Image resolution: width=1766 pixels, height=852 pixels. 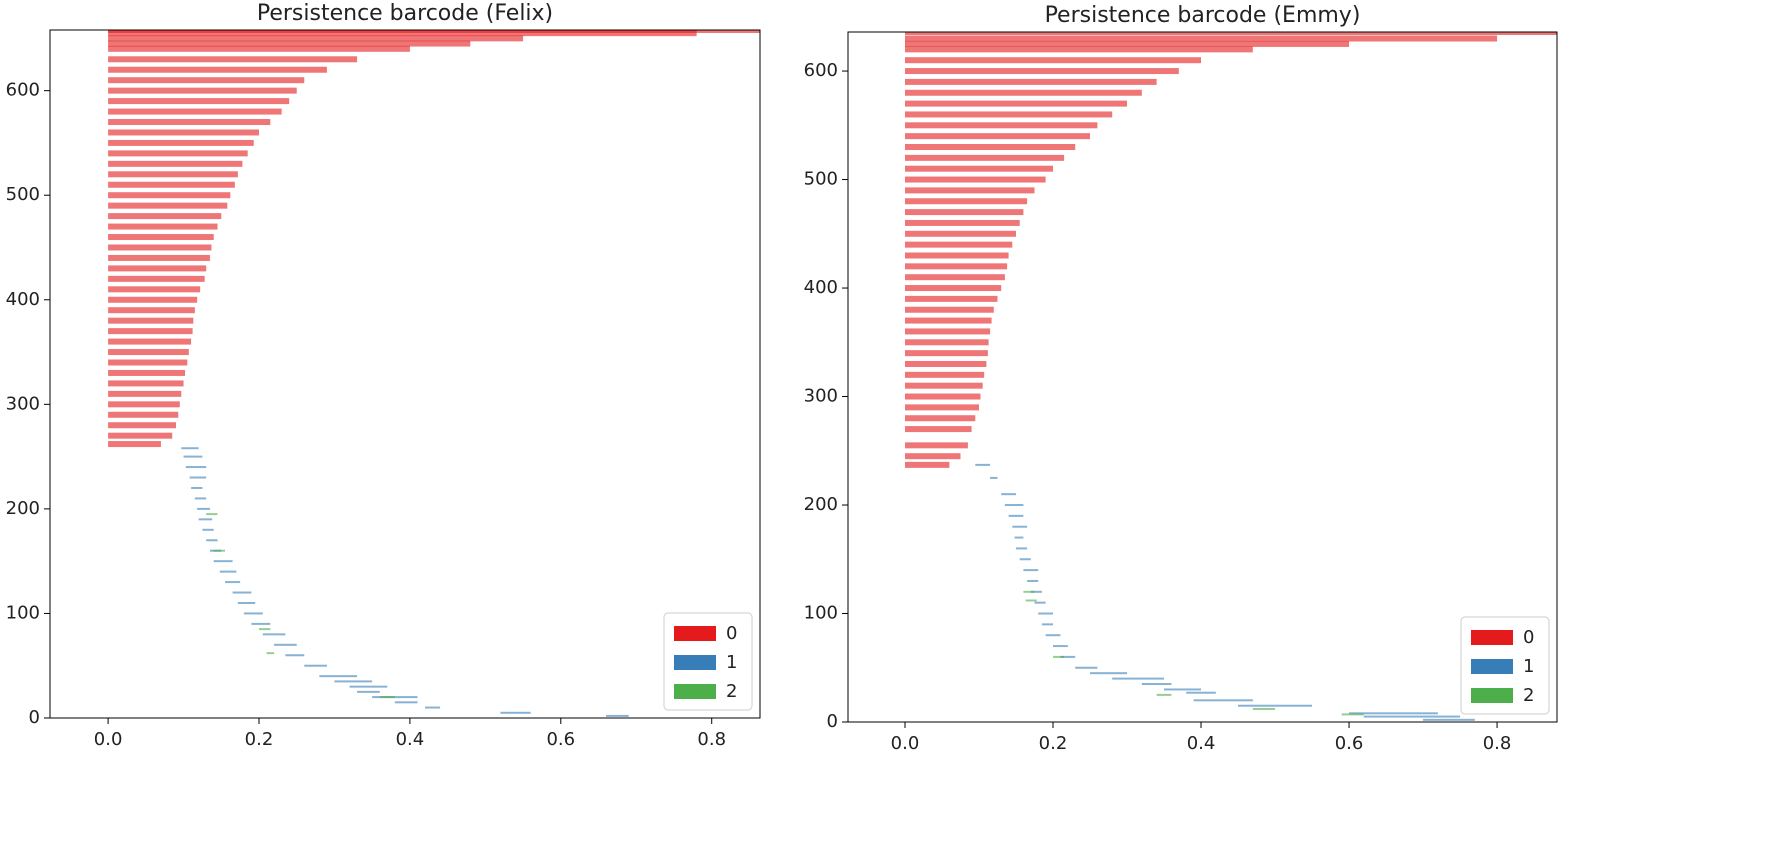 What do you see at coordinates (410, 739) in the screenshot?
I see `x-tick-label: 0.4` at bounding box center [410, 739].